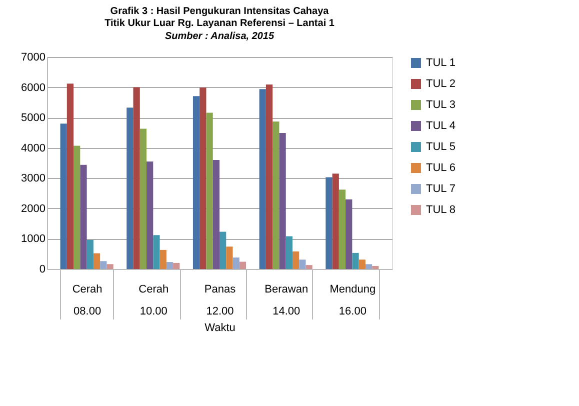 Image resolution: width=579 pixels, height=406 pixels. Describe the element at coordinates (33, 208) in the screenshot. I see `y-tick-label: 2000` at that location.